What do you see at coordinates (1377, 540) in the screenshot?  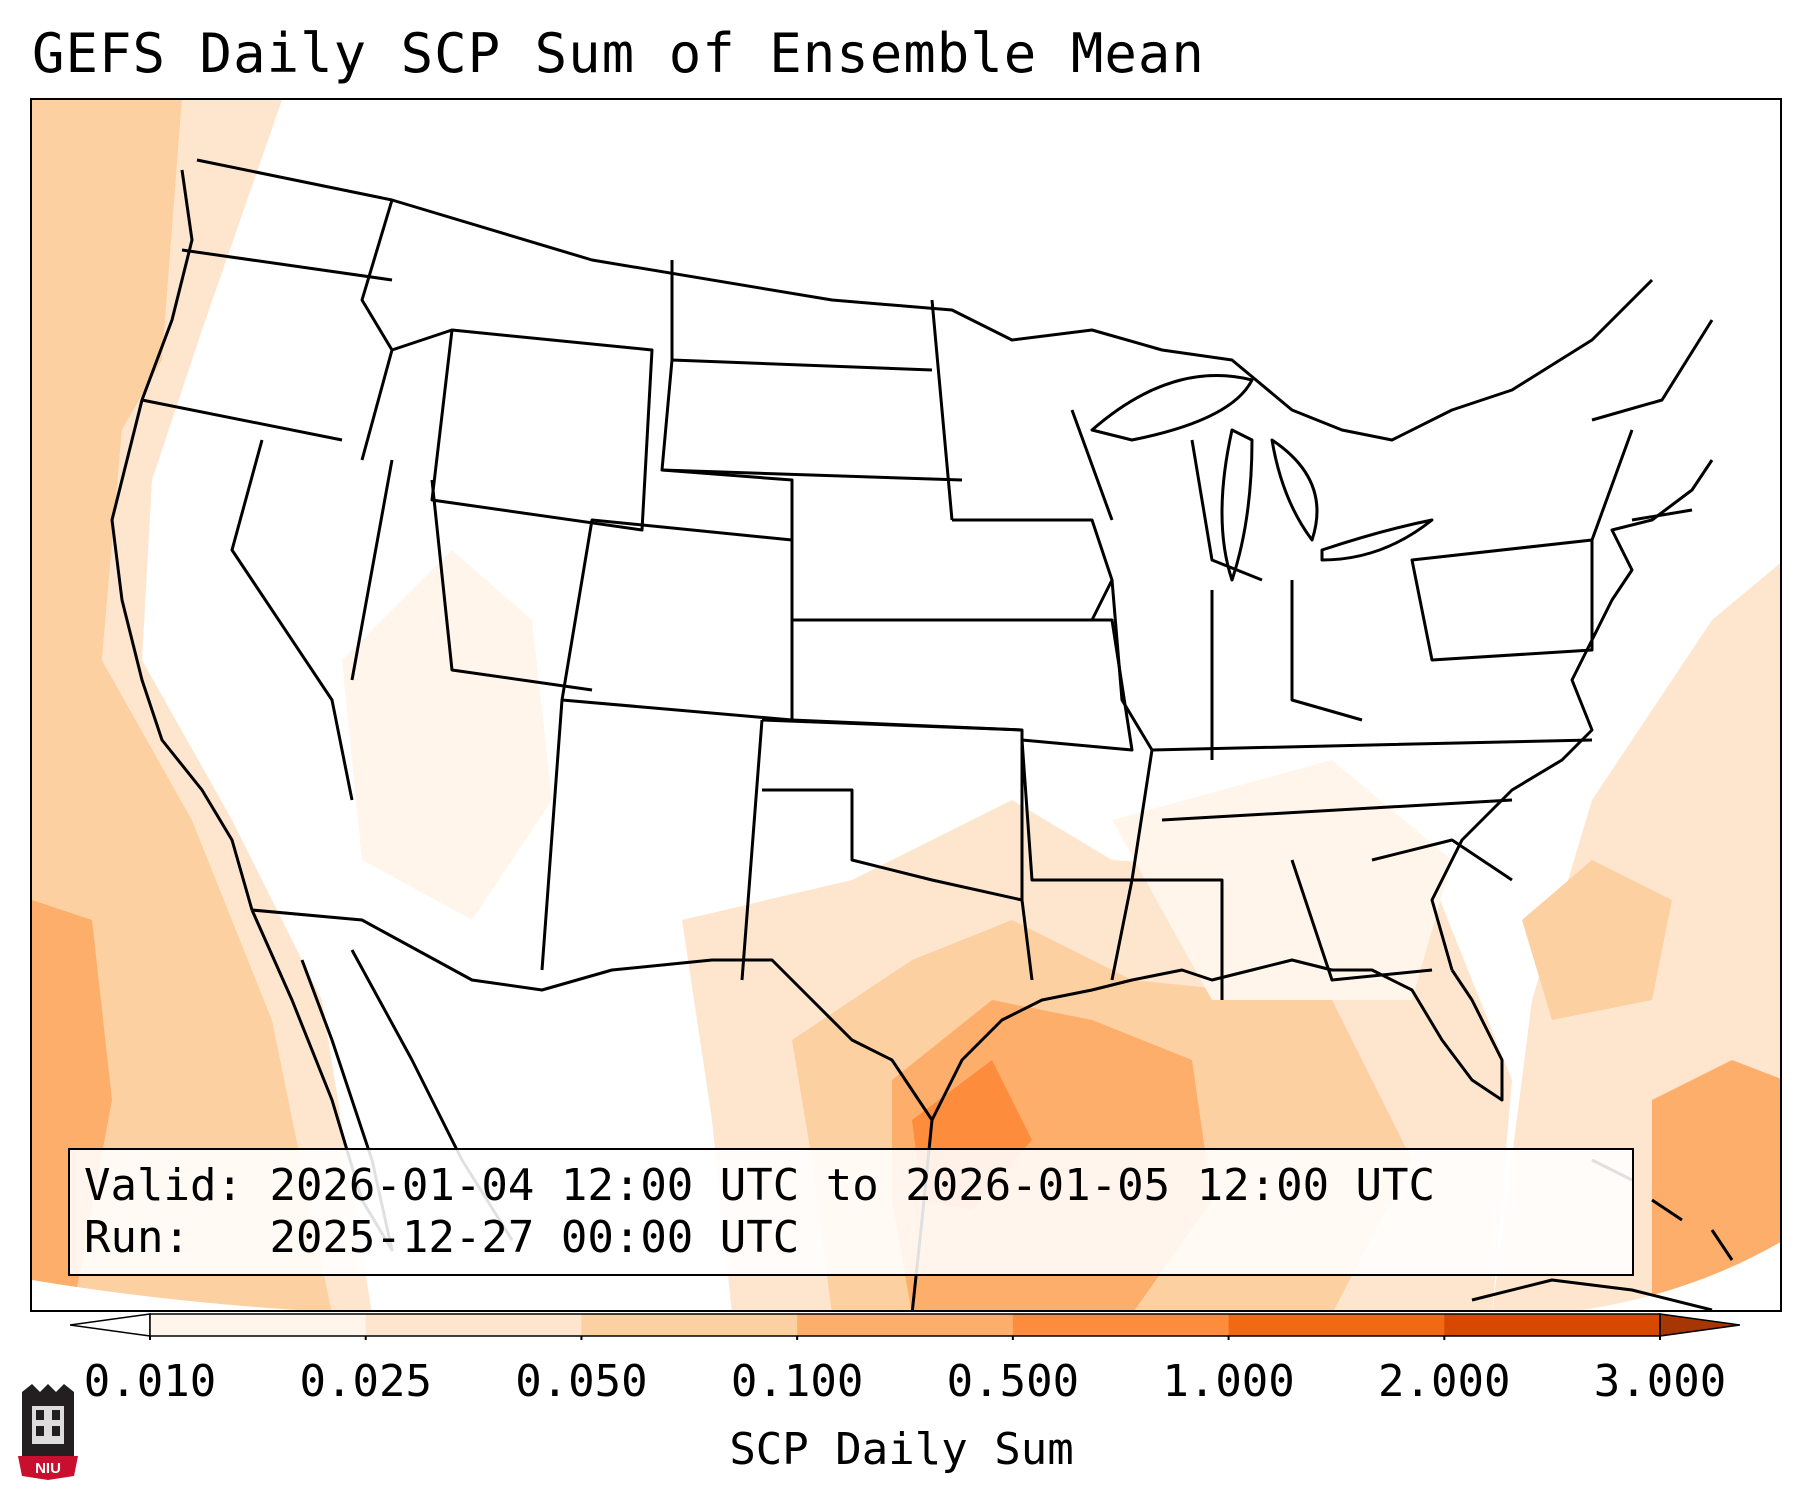 I see `lake-erie` at bounding box center [1377, 540].